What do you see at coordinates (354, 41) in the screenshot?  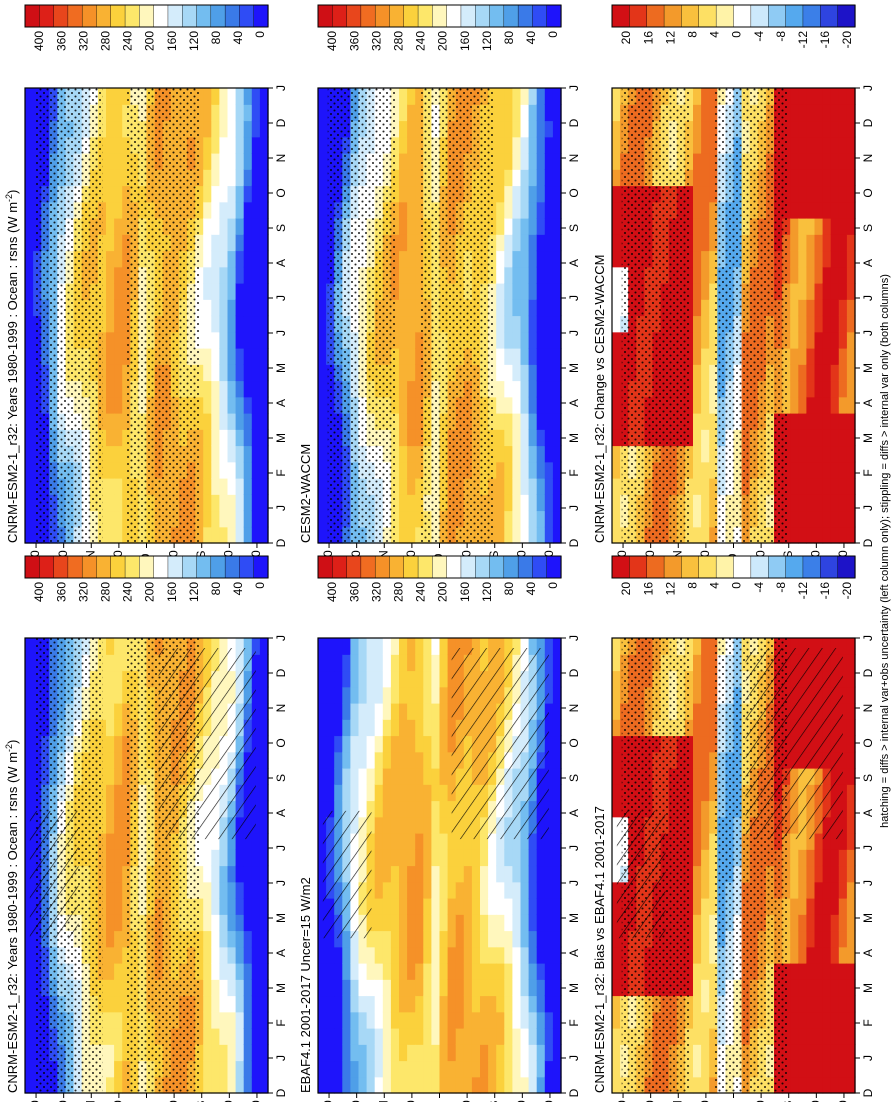 I see `colorbar-label: 360` at bounding box center [354, 41].